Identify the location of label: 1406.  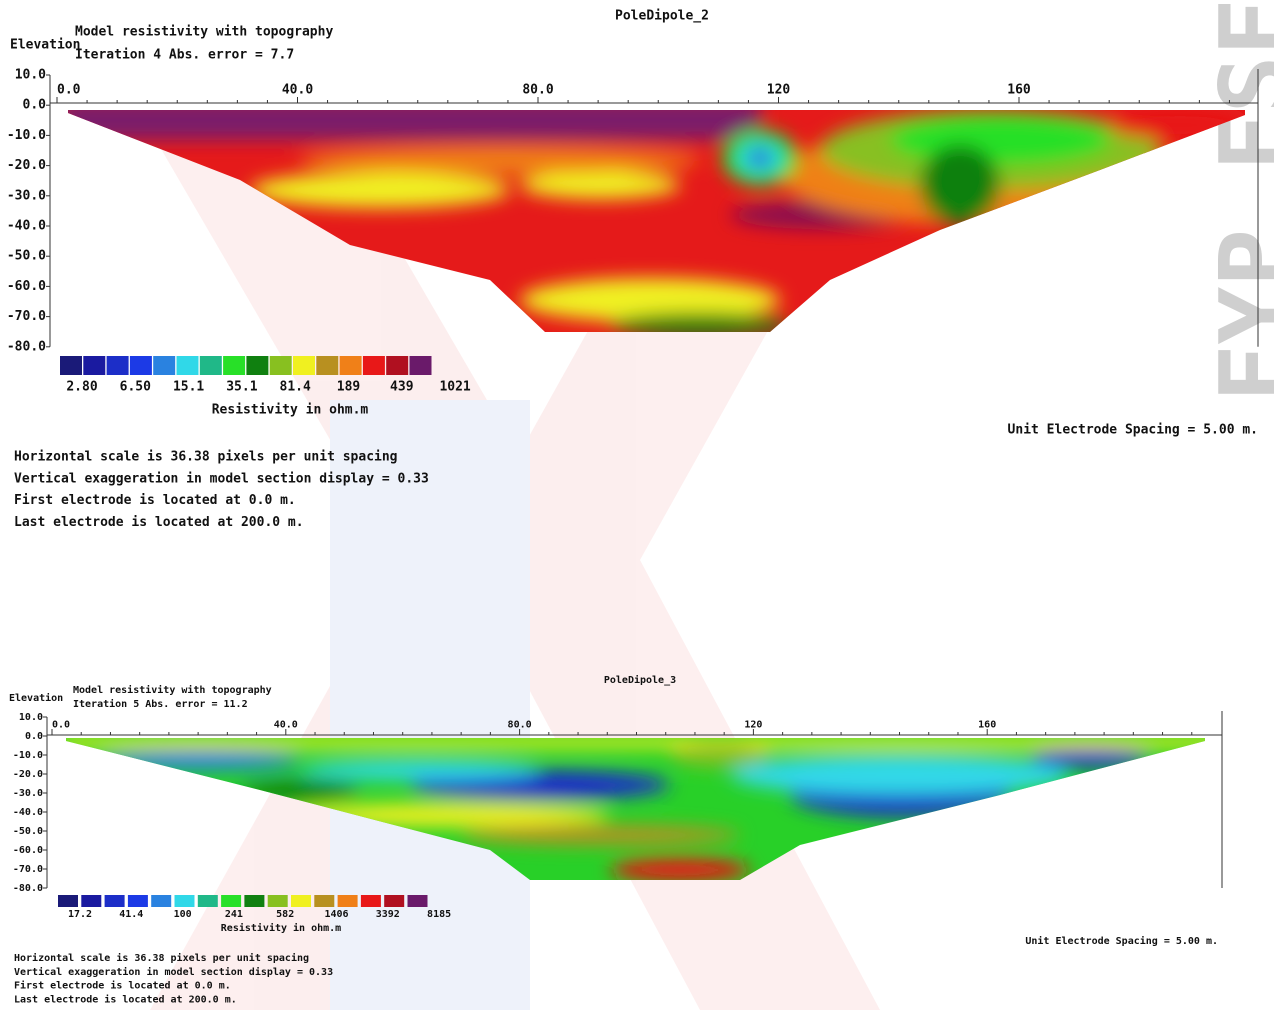
(336, 914).